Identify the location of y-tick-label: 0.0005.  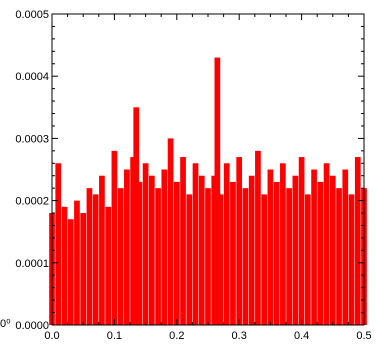
(32, 15).